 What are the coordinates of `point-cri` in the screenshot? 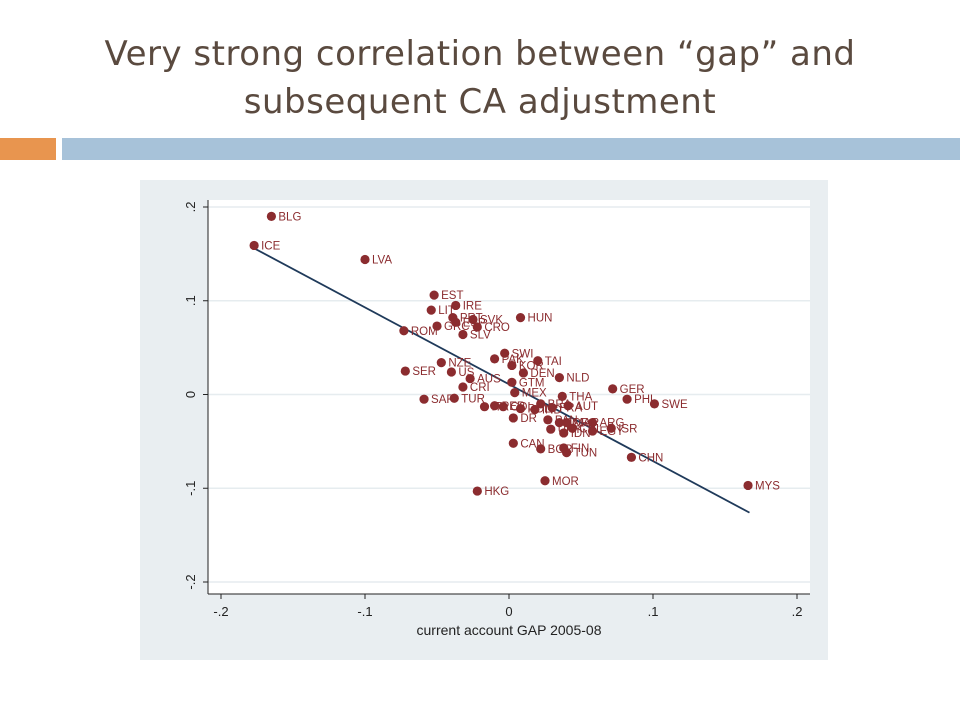 It's located at (463, 387).